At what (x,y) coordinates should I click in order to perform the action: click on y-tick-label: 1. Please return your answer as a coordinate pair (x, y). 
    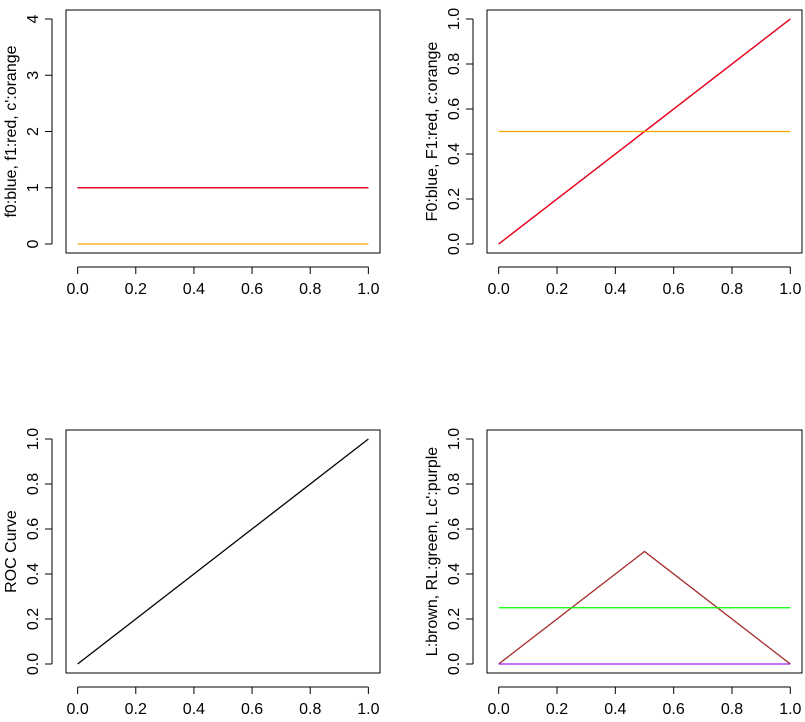
    Looking at the image, I should click on (33, 187).